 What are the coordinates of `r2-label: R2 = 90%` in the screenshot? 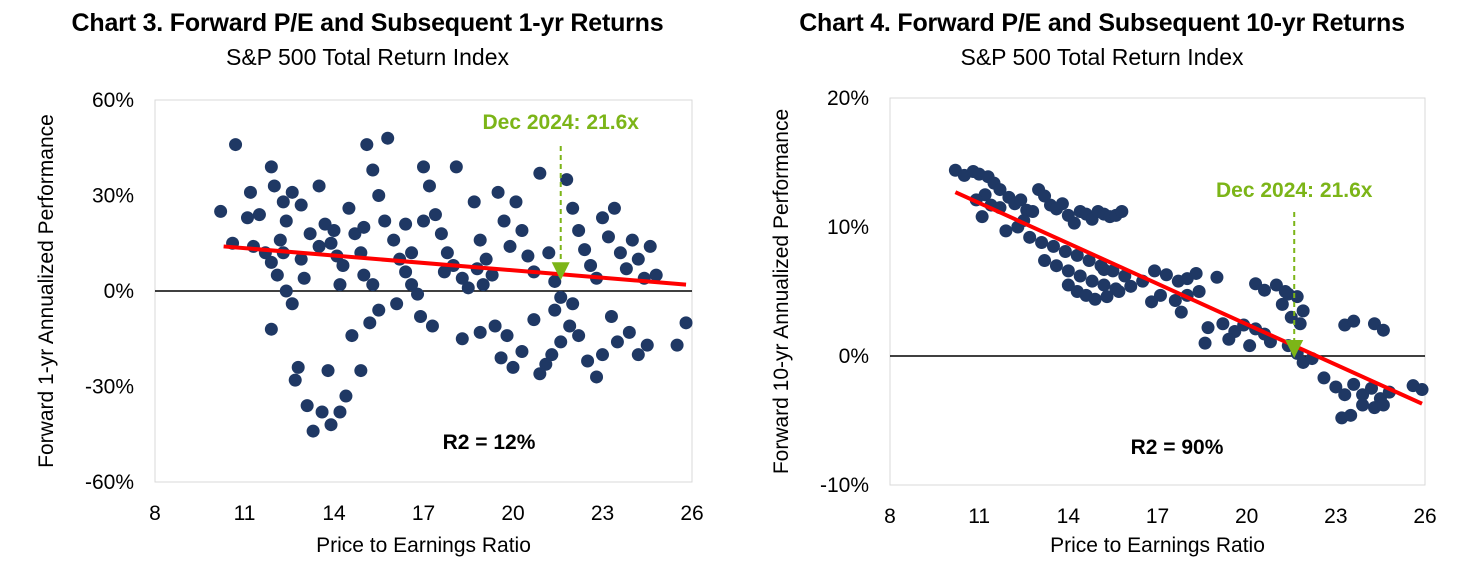 It's located at (1177, 447).